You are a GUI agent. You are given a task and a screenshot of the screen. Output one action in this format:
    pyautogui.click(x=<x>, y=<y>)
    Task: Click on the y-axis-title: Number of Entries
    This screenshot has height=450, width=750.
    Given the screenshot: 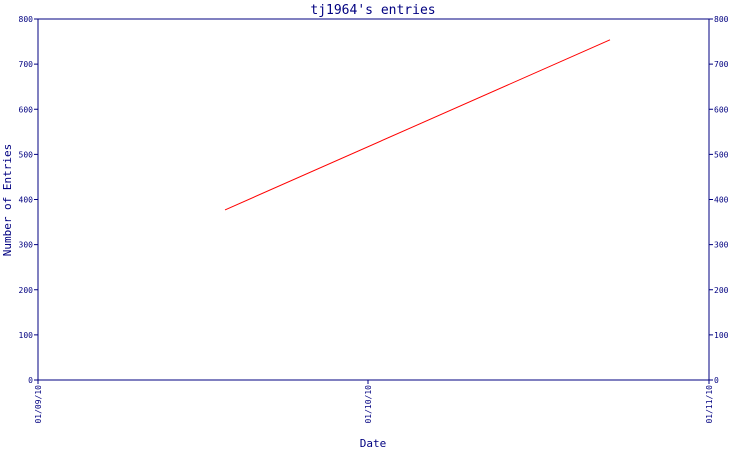 What is the action you would take?
    pyautogui.click(x=7, y=200)
    